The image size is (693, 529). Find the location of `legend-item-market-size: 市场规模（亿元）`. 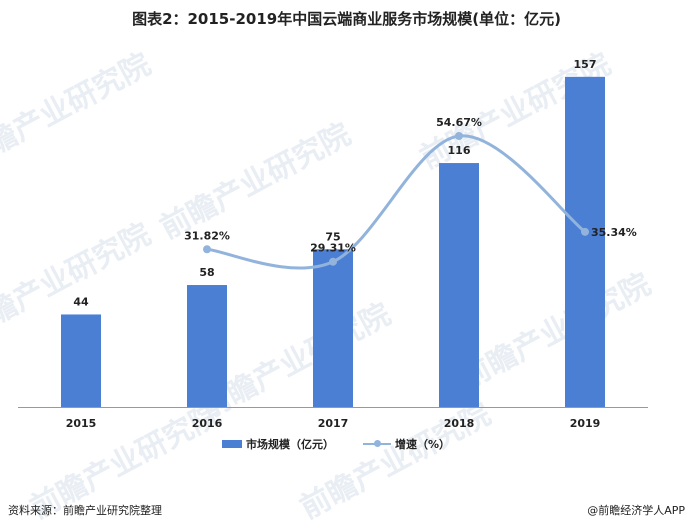

legend-item-market-size: 市场规模（亿元） is located at coordinates (278, 444).